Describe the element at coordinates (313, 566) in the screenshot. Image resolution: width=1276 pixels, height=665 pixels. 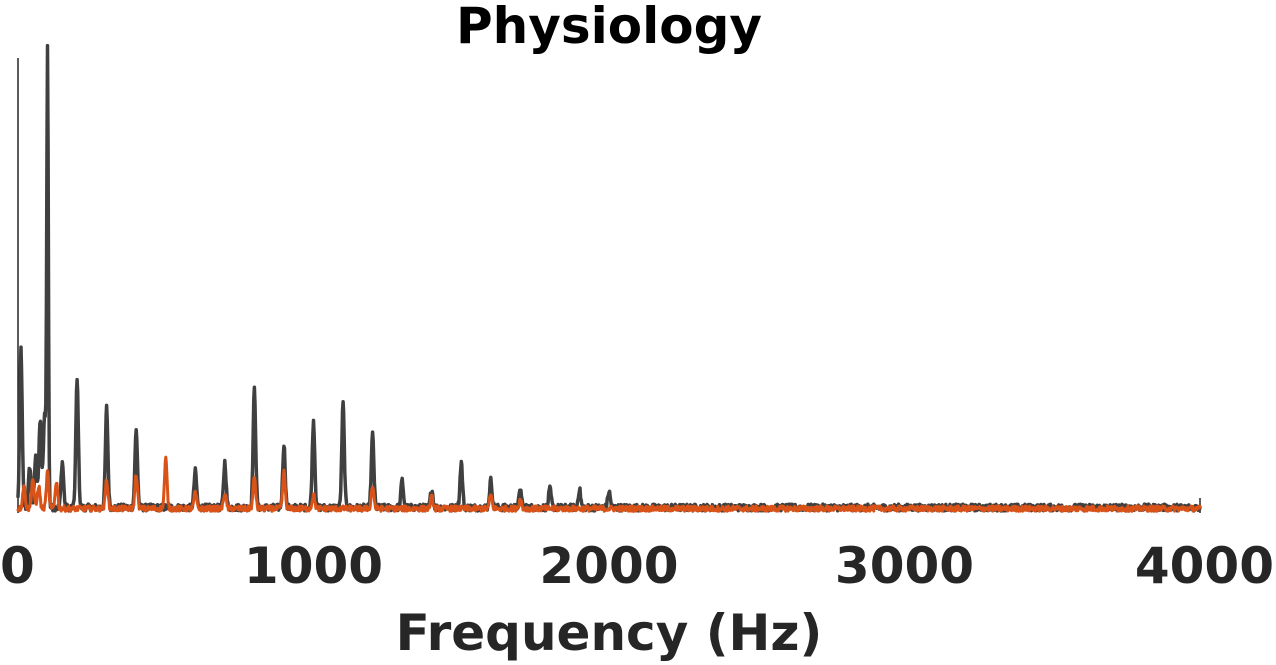
I see `x-tick-label: 1000` at that location.